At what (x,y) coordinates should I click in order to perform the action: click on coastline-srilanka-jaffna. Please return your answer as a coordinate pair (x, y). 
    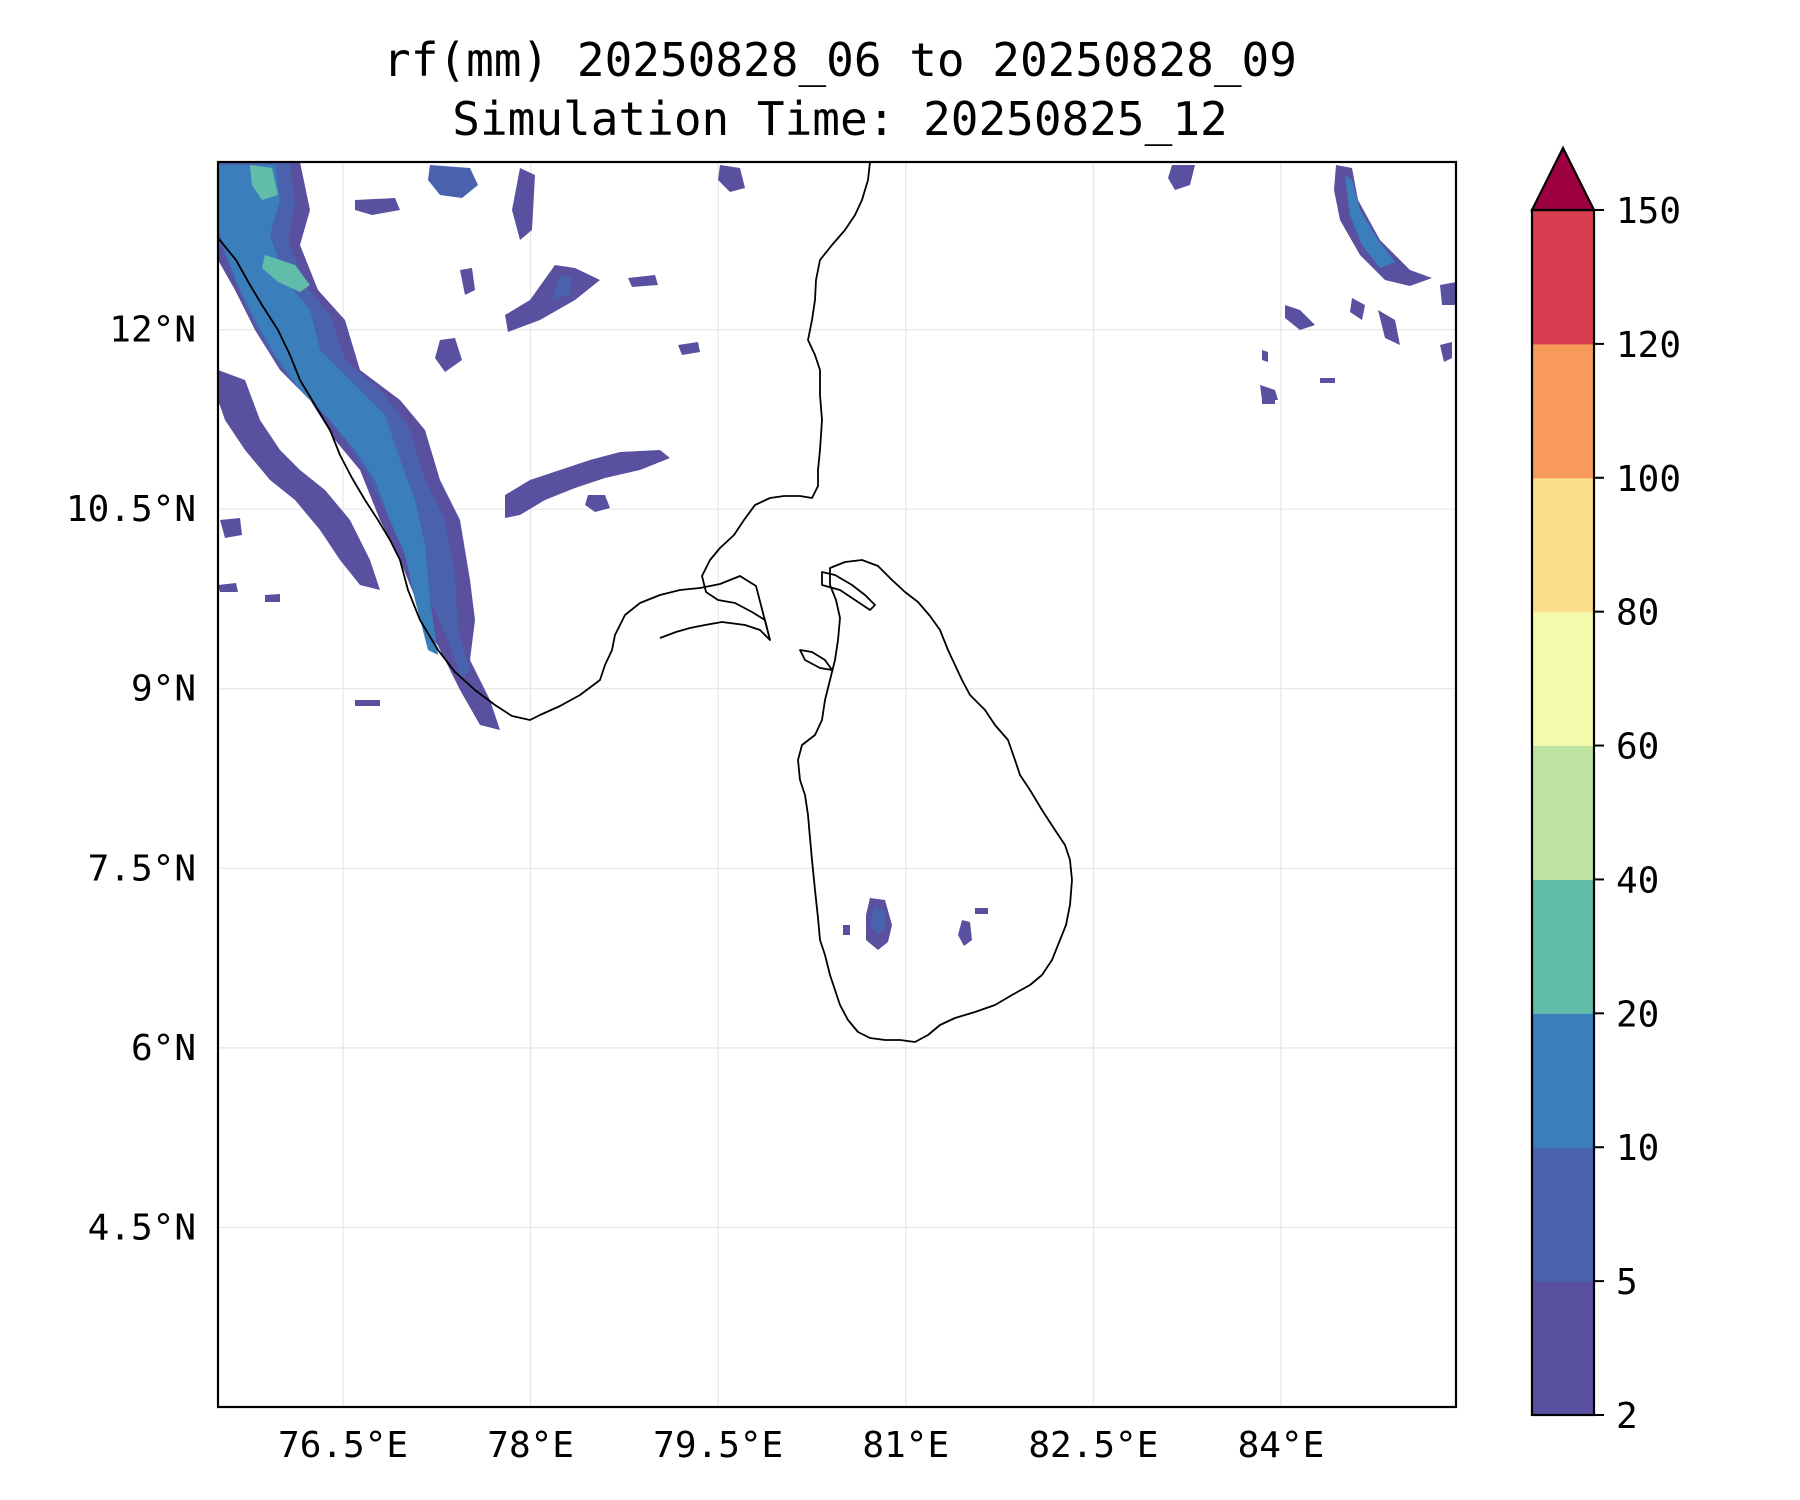
    Looking at the image, I should click on (848, 591).